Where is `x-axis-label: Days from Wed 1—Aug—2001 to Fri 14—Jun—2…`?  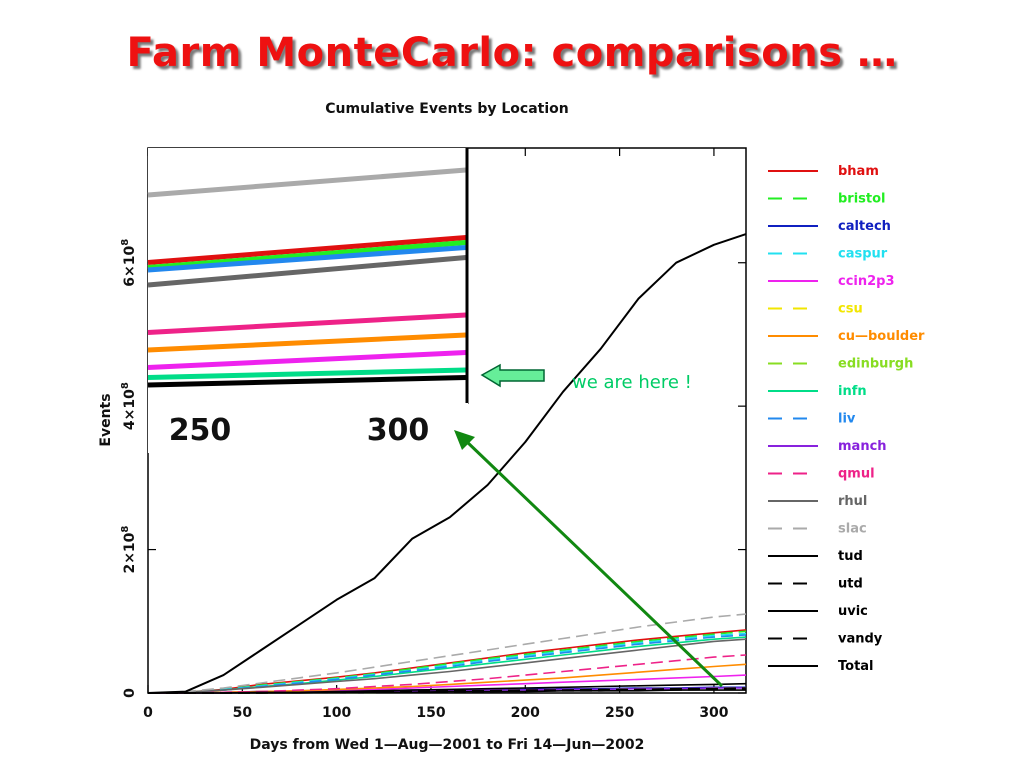 x-axis-label: Days from Wed 1—Aug—2001 to Fri 14—Jun—2… is located at coordinates (447, 745).